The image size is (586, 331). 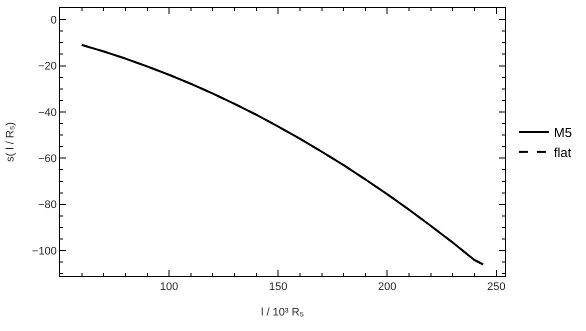 What do you see at coordinates (47, 66) in the screenshot?
I see `y-tick-label: −20` at bounding box center [47, 66].